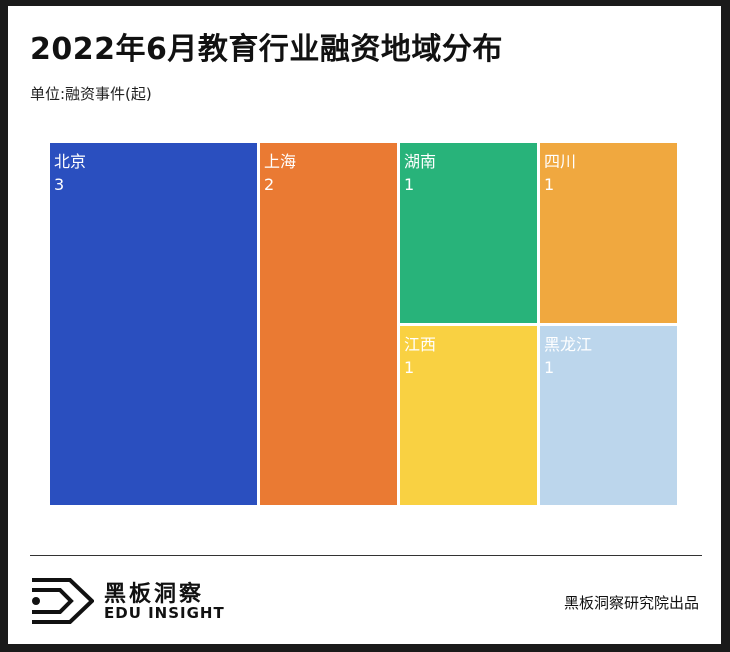 This screenshot has height=652, width=730. Describe the element at coordinates (420, 344) in the screenshot. I see `tile-label: 江西` at that location.